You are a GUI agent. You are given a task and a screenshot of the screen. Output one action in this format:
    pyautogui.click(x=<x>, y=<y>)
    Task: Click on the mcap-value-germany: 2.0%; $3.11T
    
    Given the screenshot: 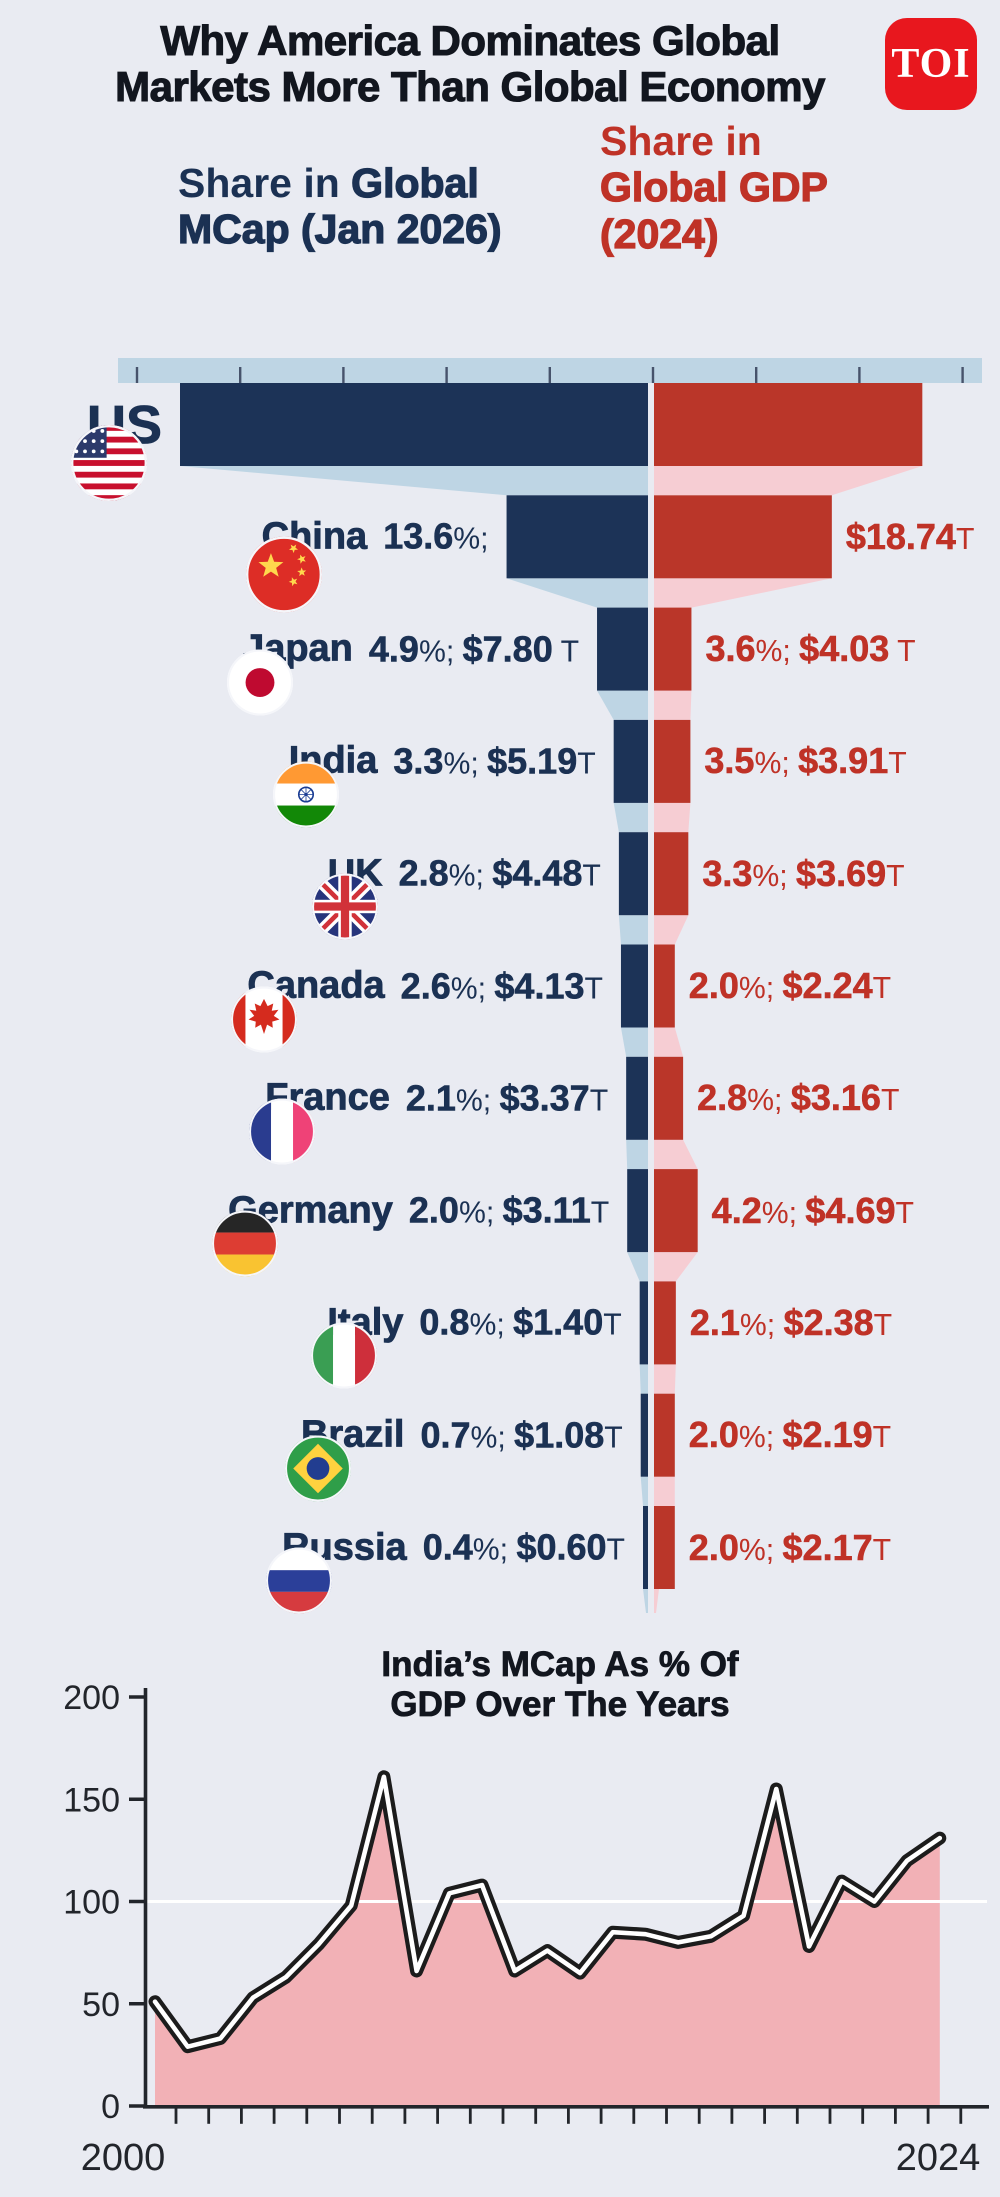 What is the action you would take?
    pyautogui.click(x=509, y=1210)
    